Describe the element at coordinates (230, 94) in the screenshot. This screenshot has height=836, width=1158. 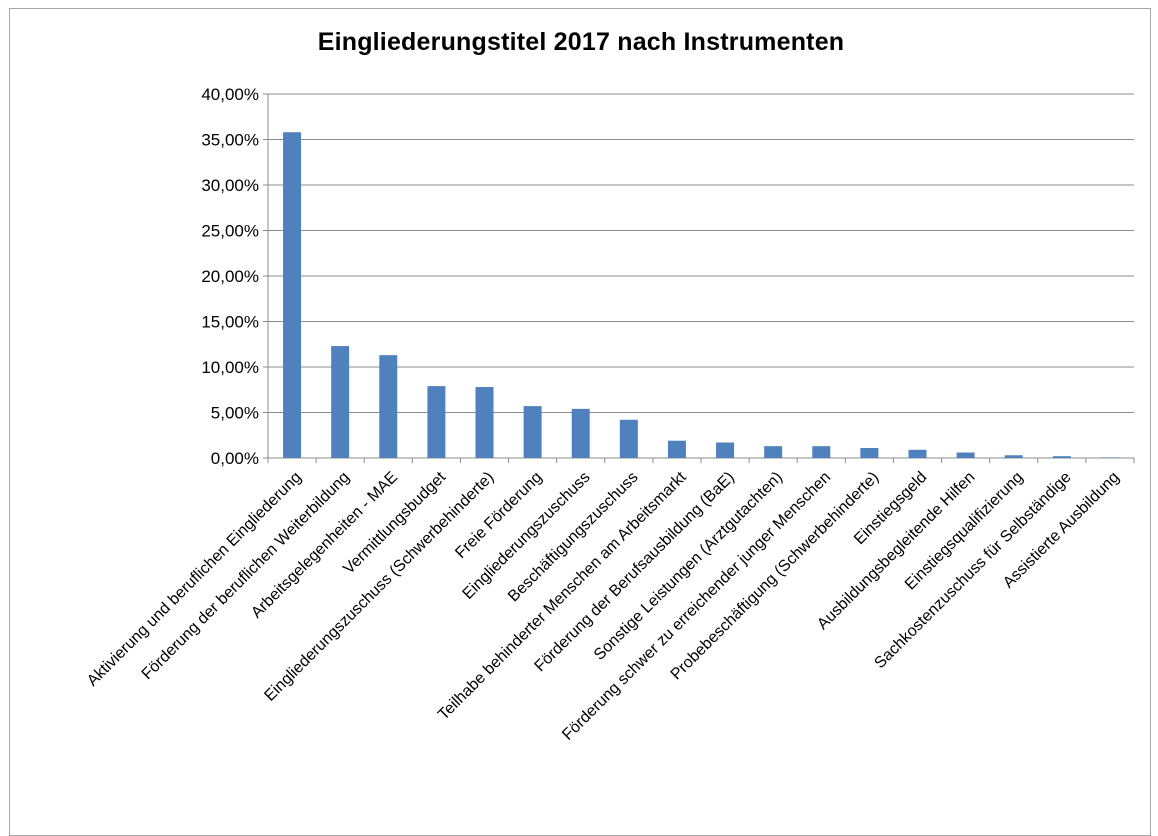
I see `y-tick-label: 40,00%` at that location.